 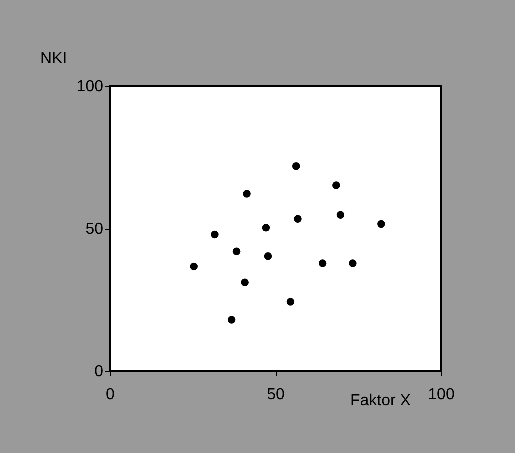 I want to click on y-tick-label: 0, so click(x=99, y=372).